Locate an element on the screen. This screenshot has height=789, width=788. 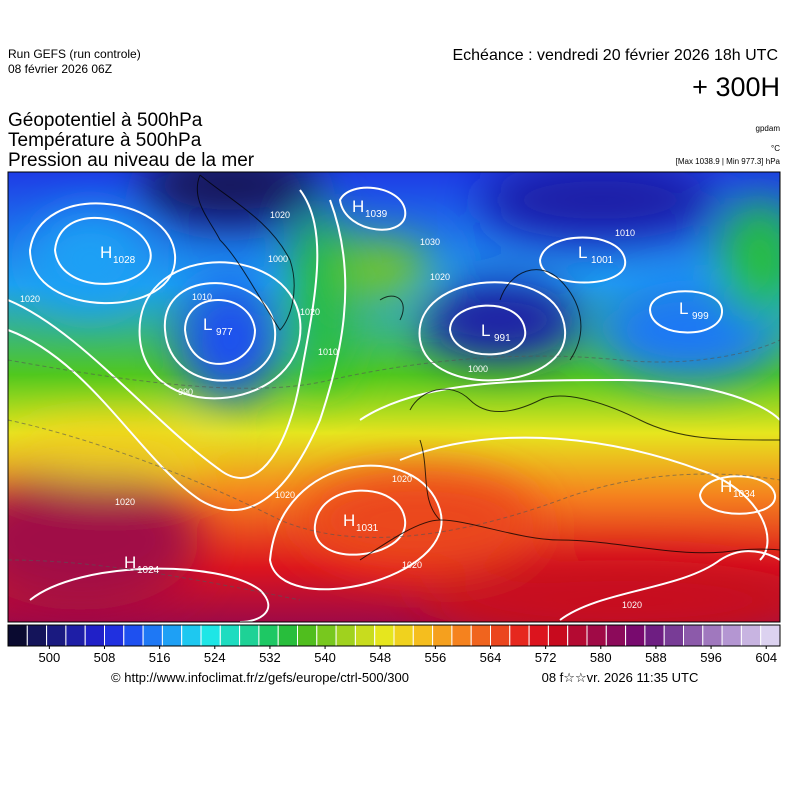
colorbar-tick-label: 564 is located at coordinates (491, 657).